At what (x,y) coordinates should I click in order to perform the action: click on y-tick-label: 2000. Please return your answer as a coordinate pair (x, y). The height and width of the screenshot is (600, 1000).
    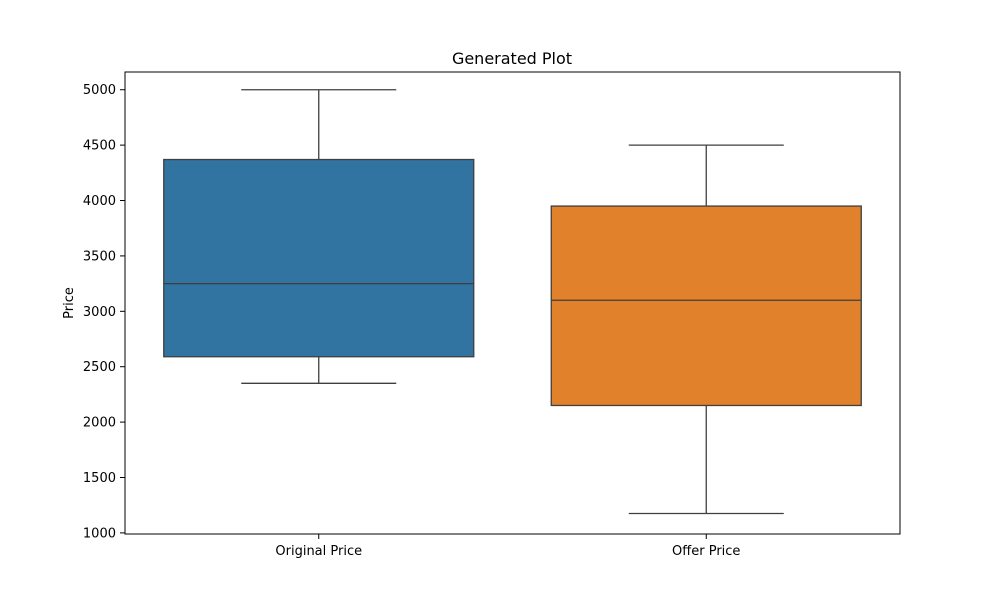
    Looking at the image, I should click on (99, 423).